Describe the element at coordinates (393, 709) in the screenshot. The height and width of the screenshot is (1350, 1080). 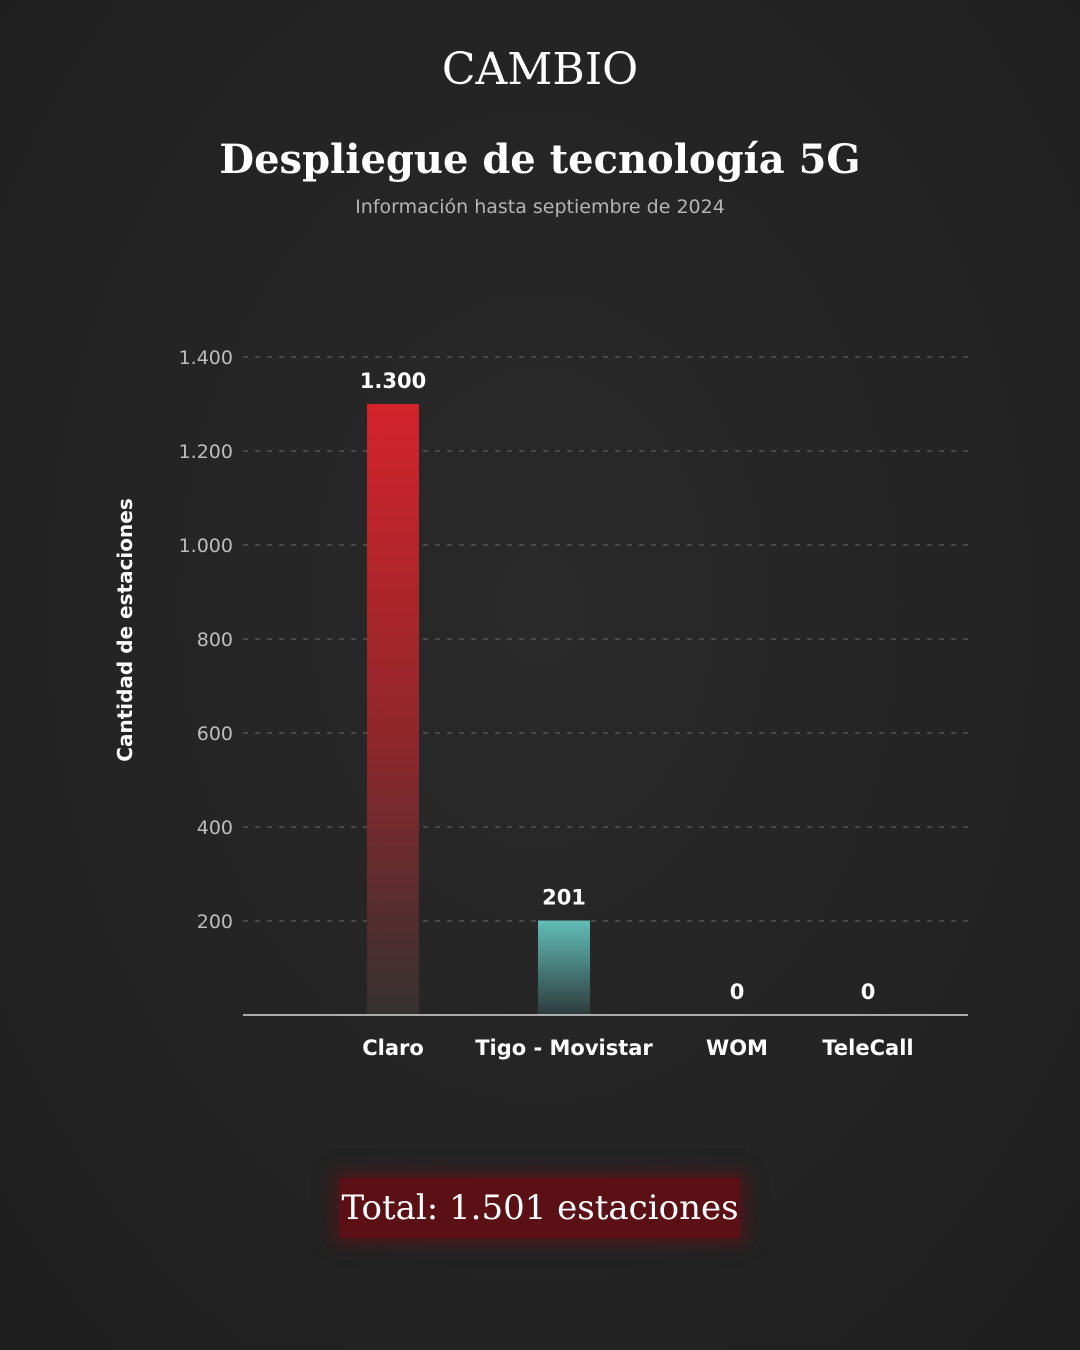
I see `bar-claro` at that location.